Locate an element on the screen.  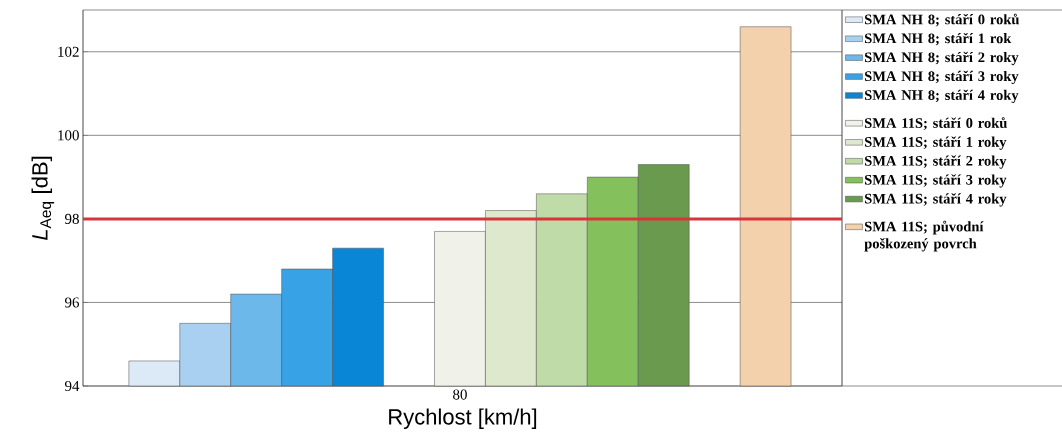
x-axis-title: Rychlost [km/h] is located at coordinates (463, 418).